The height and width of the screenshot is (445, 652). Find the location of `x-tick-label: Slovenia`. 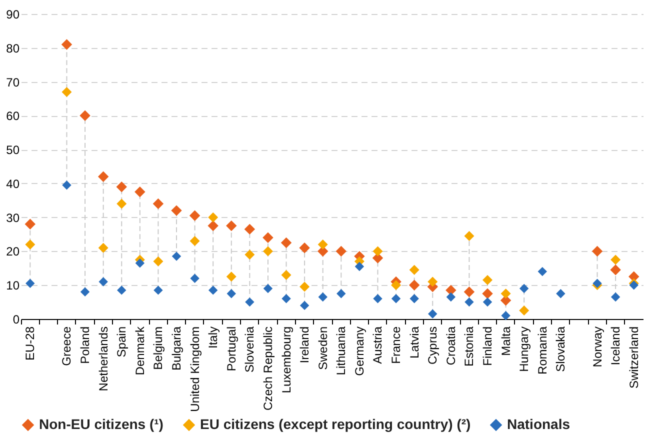

x-tick-label: Slovenia is located at coordinates (249, 349).